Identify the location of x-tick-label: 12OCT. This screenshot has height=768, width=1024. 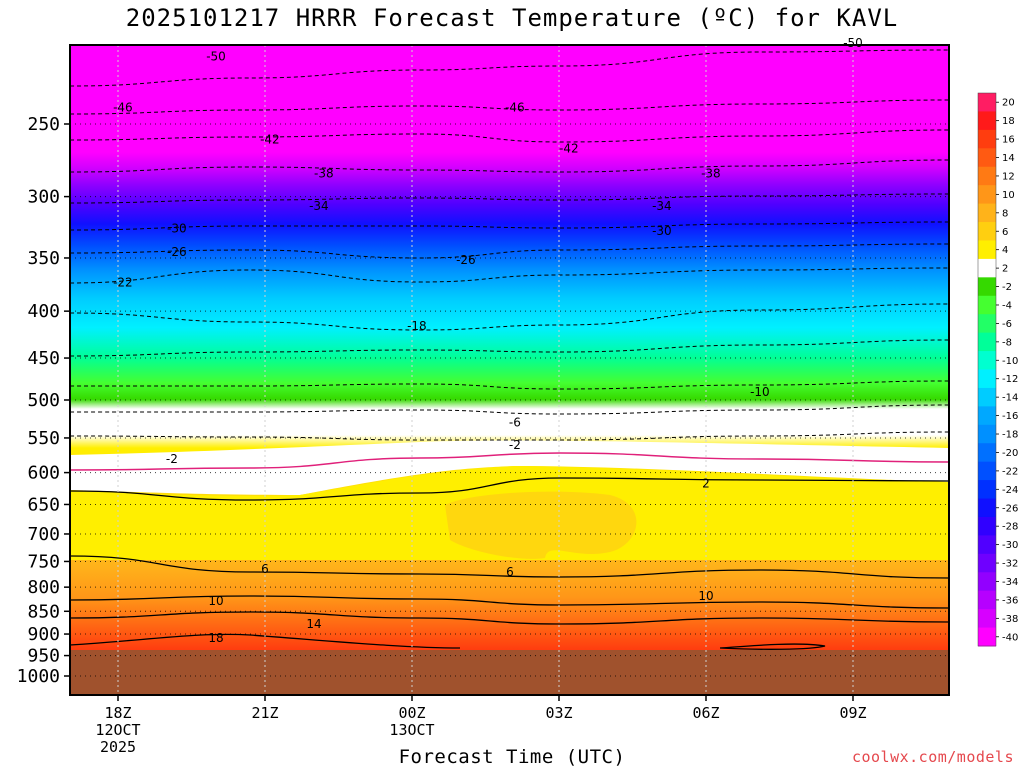
(117, 730).